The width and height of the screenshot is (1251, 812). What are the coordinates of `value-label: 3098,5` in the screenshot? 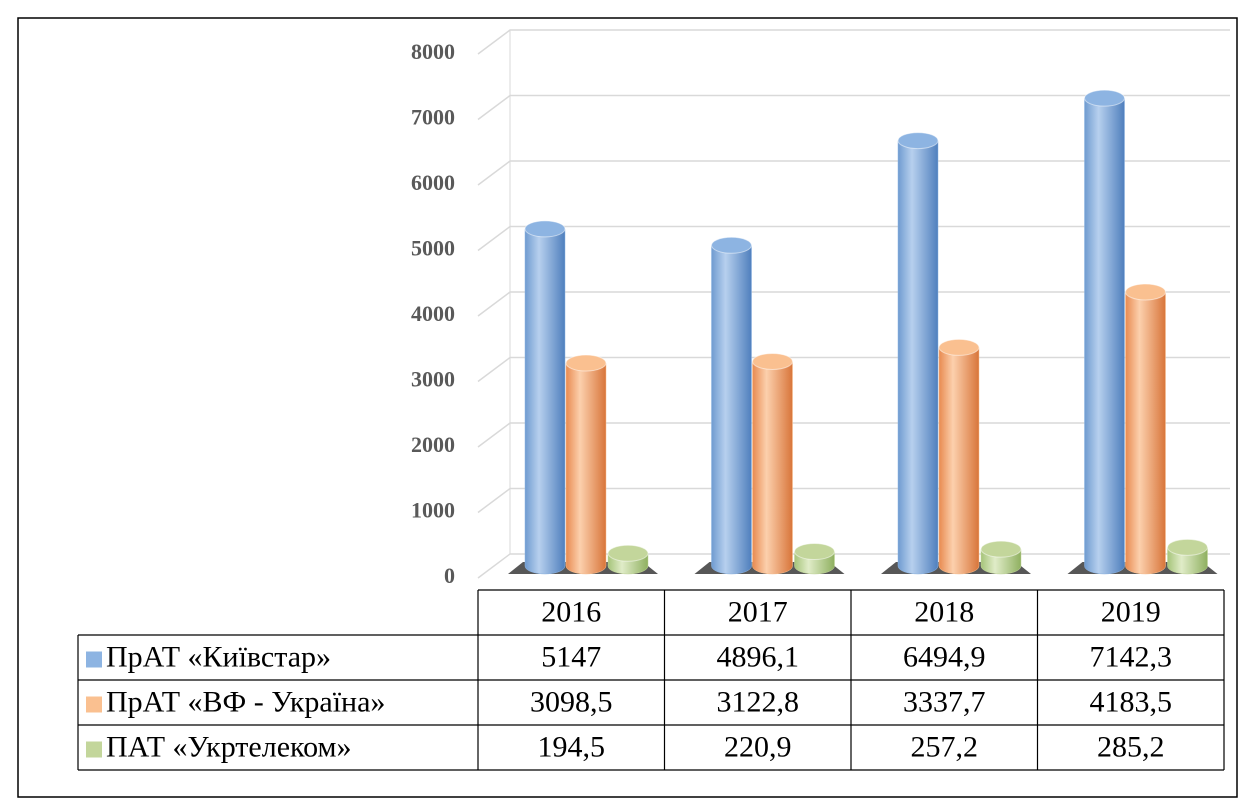 It's located at (571, 701).